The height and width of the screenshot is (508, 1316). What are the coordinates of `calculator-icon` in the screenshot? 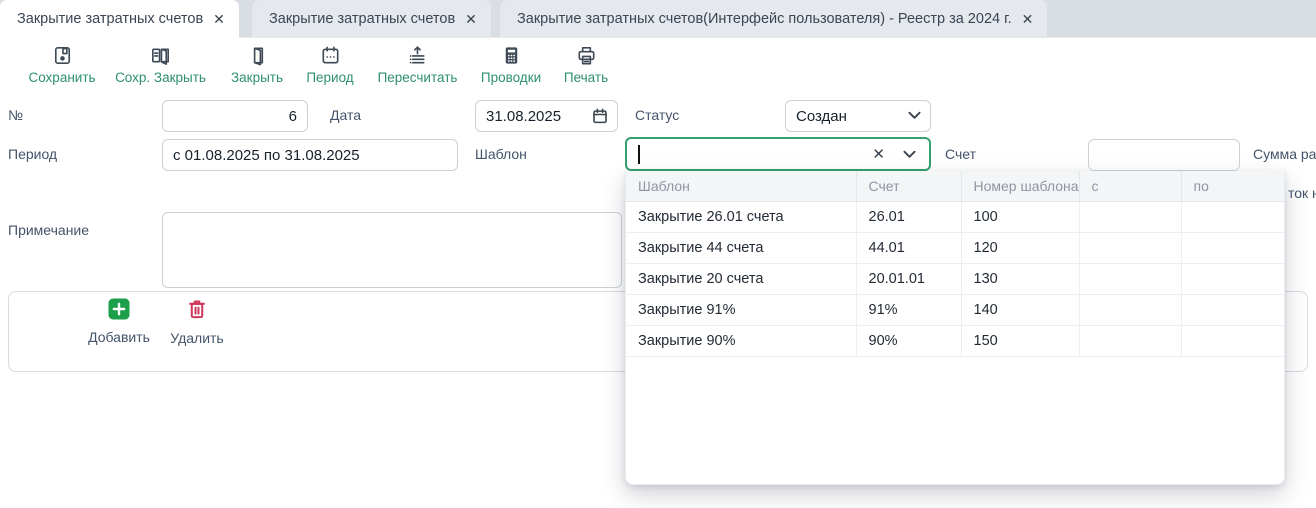 It's located at (511, 55).